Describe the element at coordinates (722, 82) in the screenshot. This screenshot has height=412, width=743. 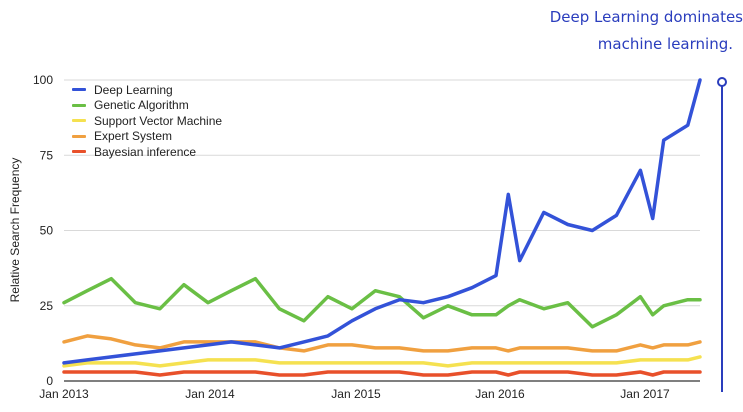
I see `annotation-pointer-marker` at that location.